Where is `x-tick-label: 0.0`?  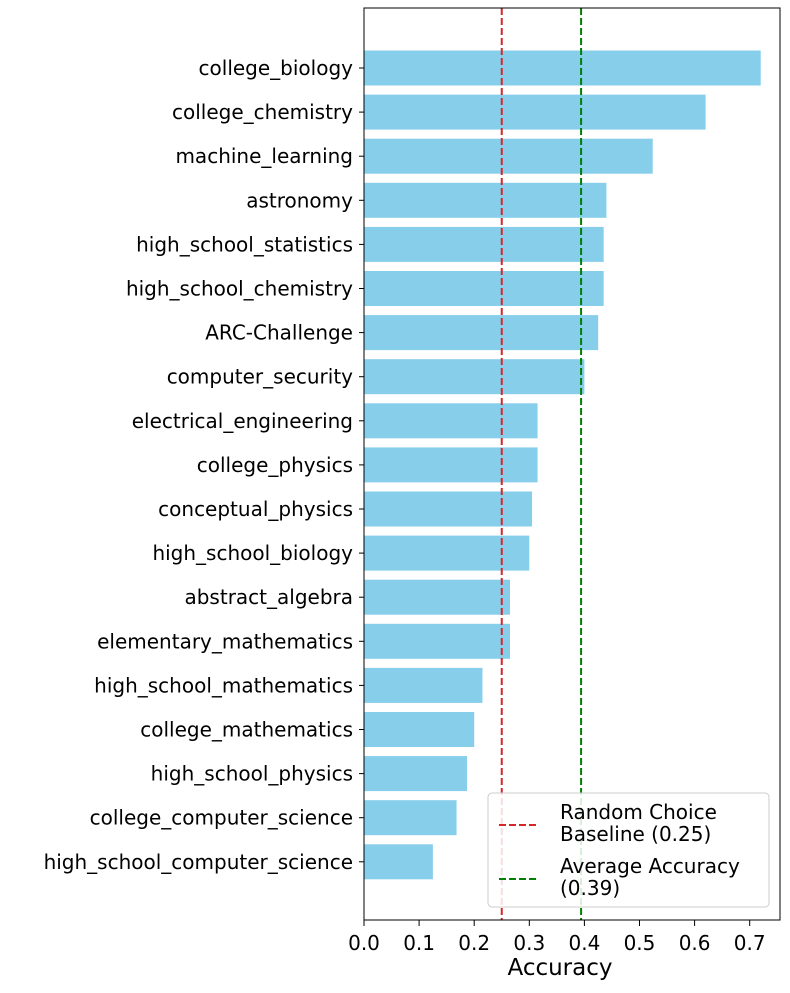 x-tick-label: 0.0 is located at coordinates (364, 943).